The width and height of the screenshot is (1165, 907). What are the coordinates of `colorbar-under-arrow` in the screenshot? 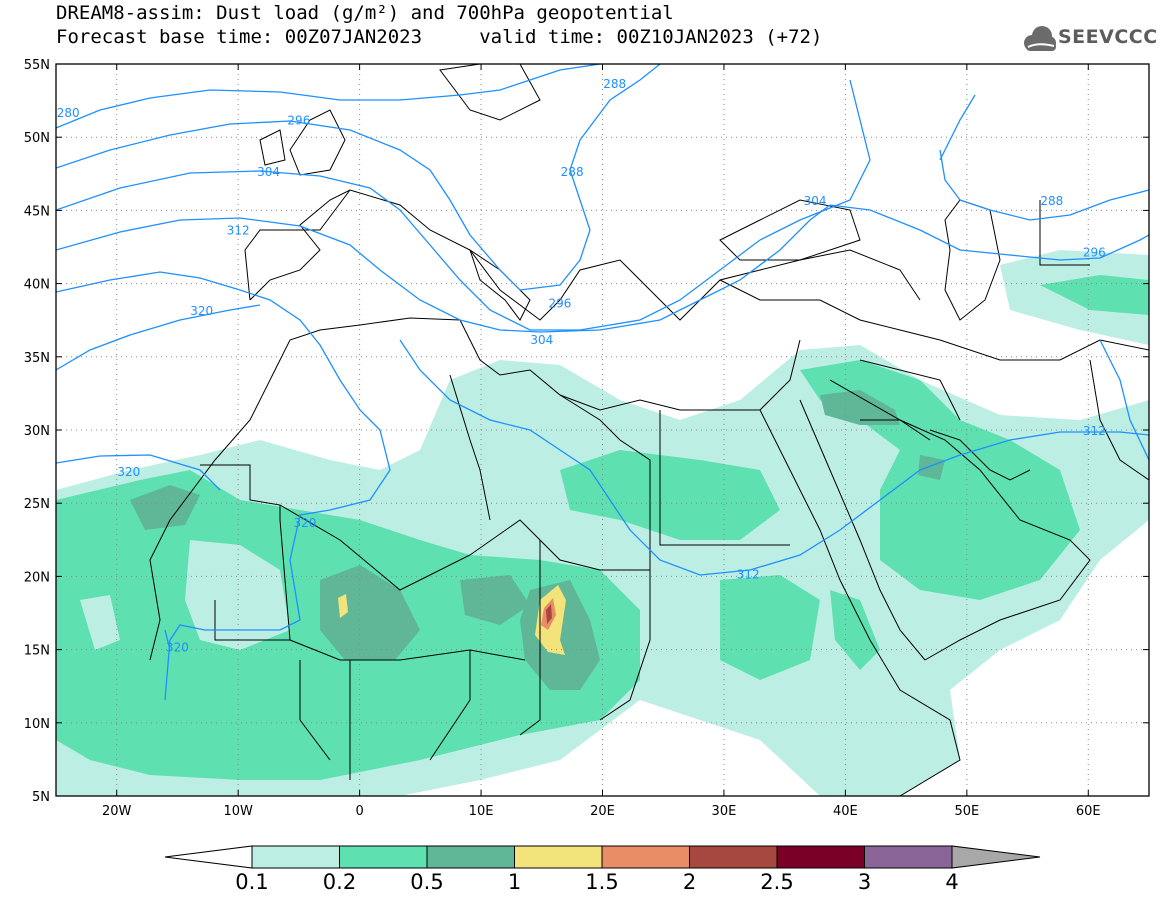 It's located at (208, 857).